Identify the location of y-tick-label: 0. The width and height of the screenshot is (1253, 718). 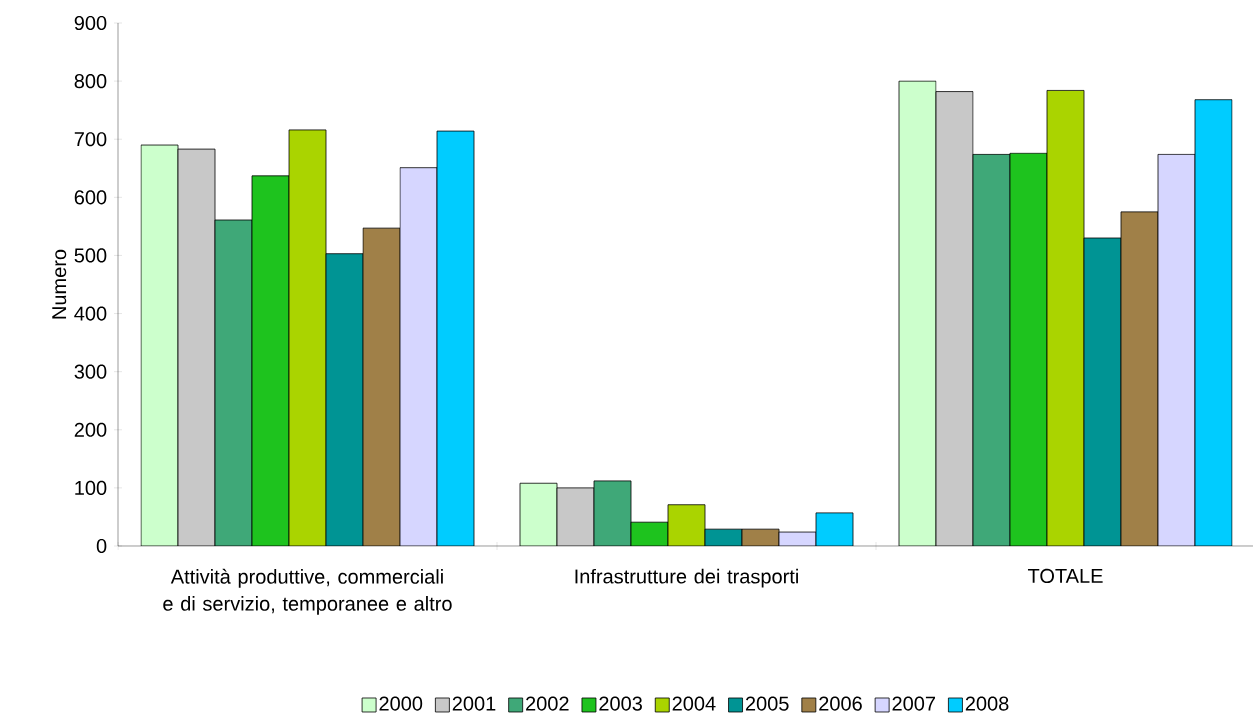
(101, 546).